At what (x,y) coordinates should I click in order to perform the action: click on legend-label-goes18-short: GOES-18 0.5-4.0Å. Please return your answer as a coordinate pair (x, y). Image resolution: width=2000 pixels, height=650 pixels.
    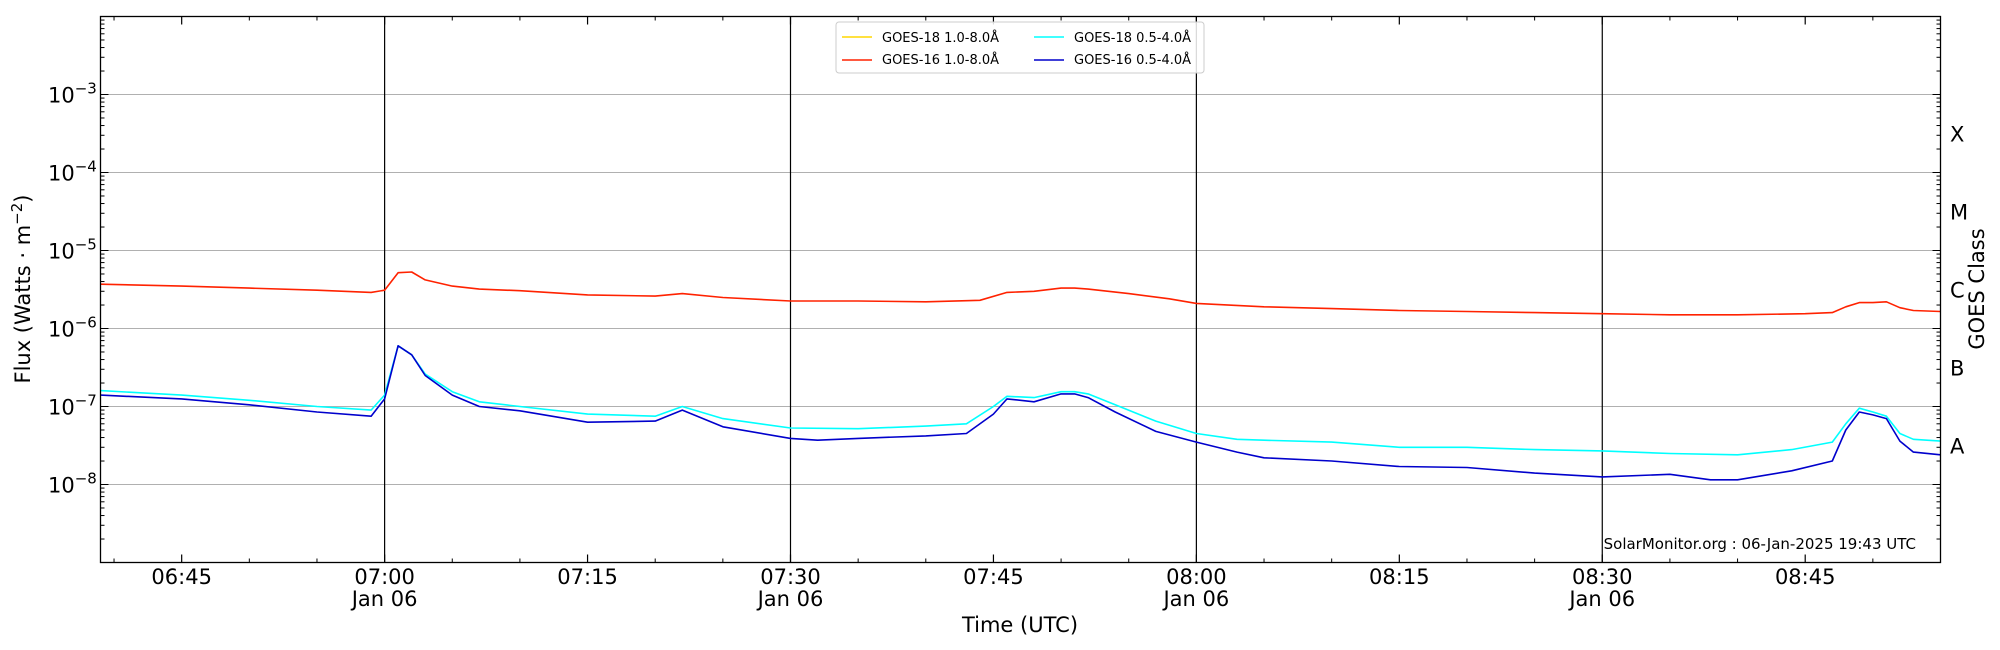
    Looking at the image, I should click on (1132, 38).